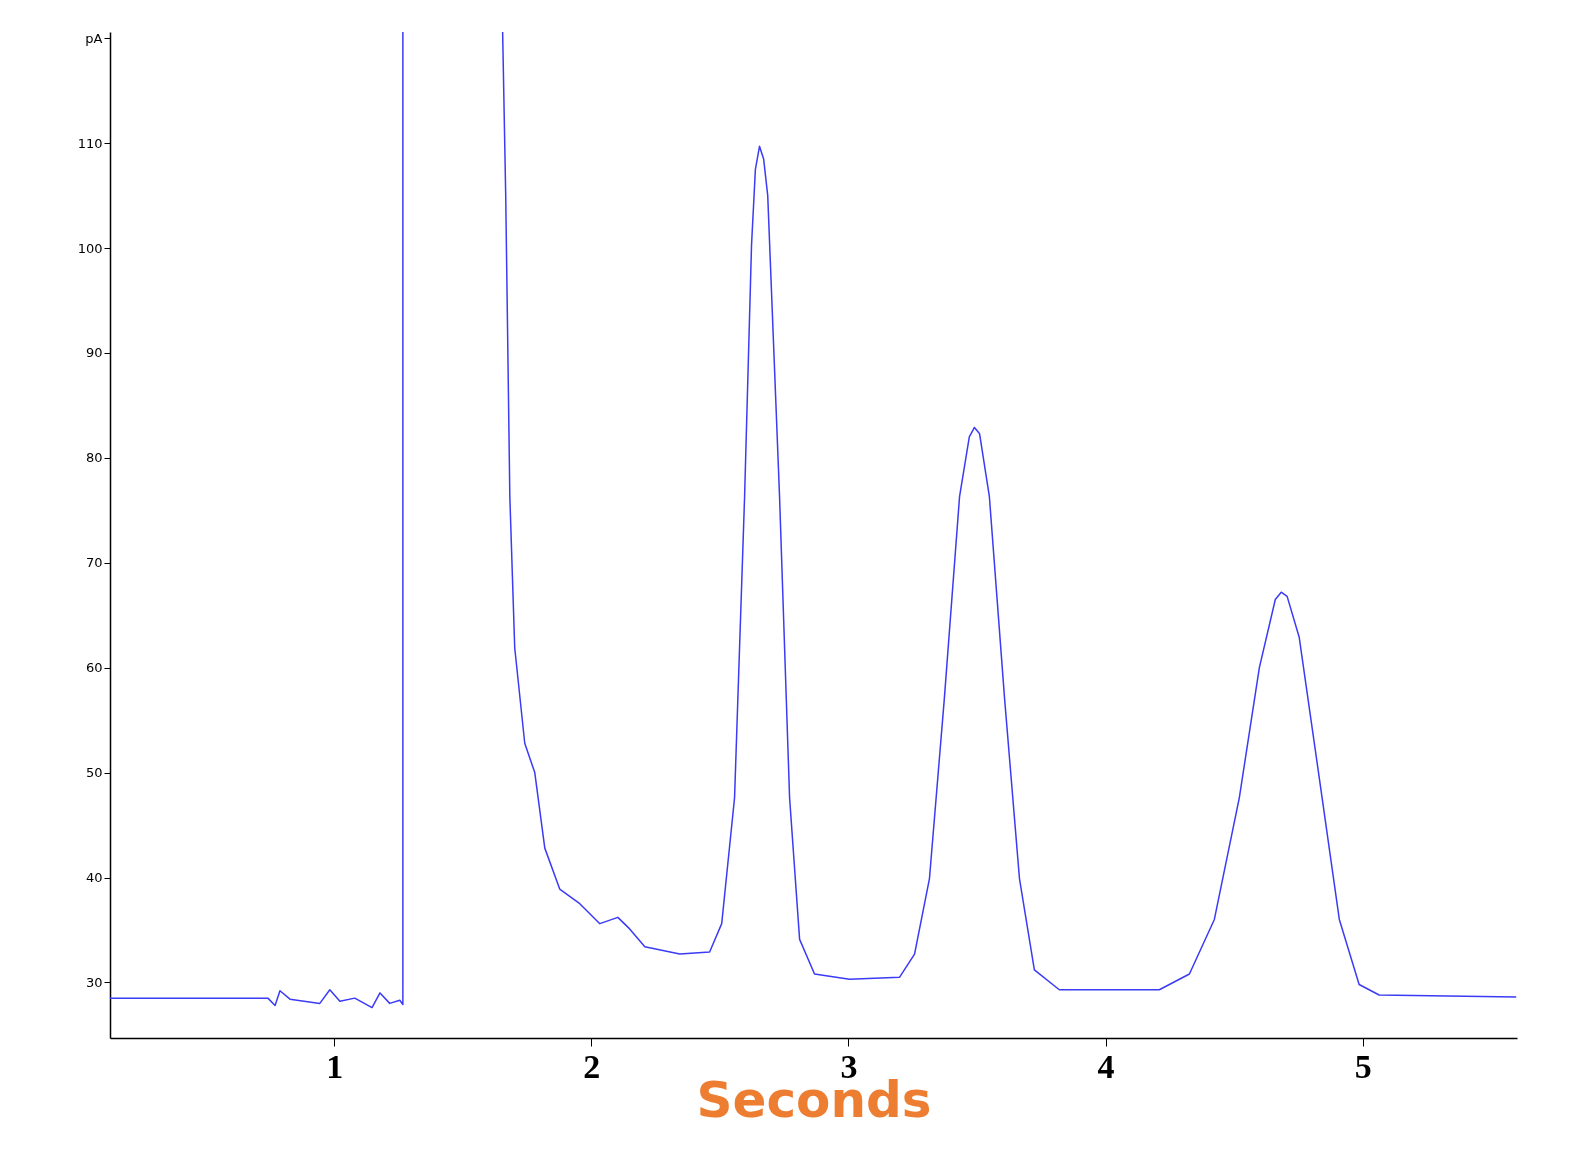  Describe the element at coordinates (1363, 1066) in the screenshot. I see `x-tick-label: 5` at that location.